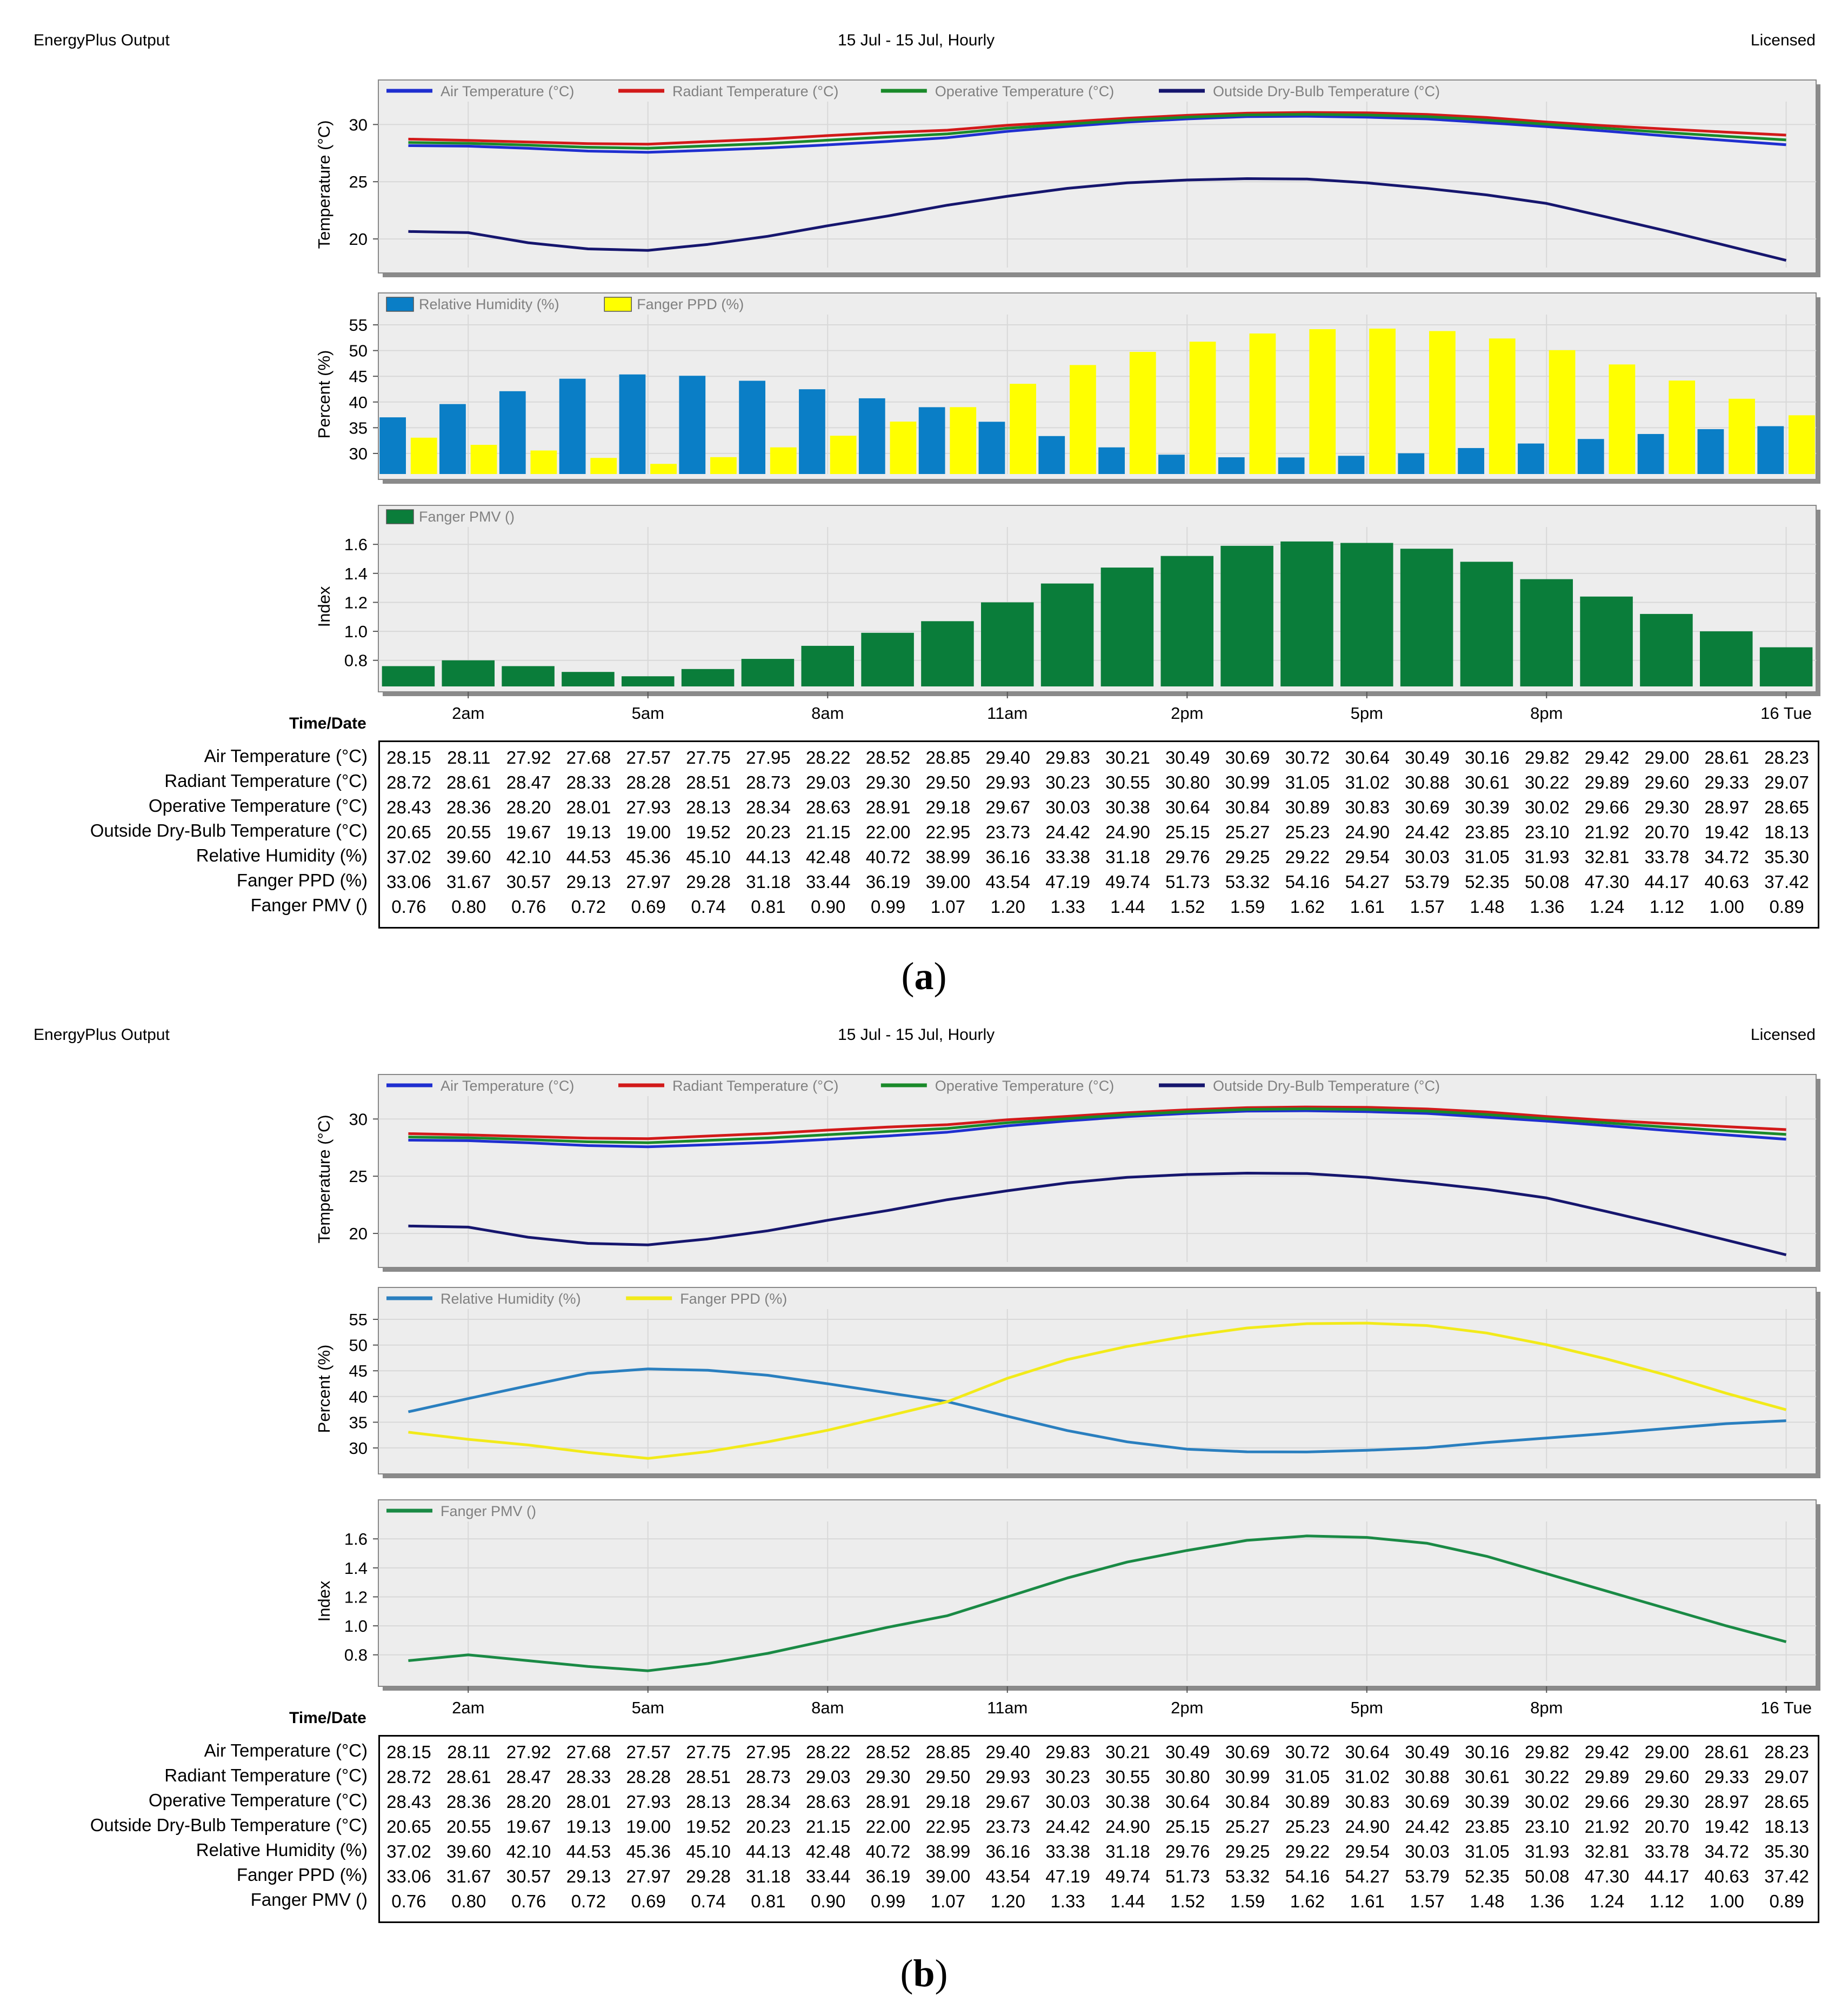 The height and width of the screenshot is (2009, 1848). What do you see at coordinates (258, 1800) in the screenshot?
I see `table-row-label: Operative Temperature (°C)` at bounding box center [258, 1800].